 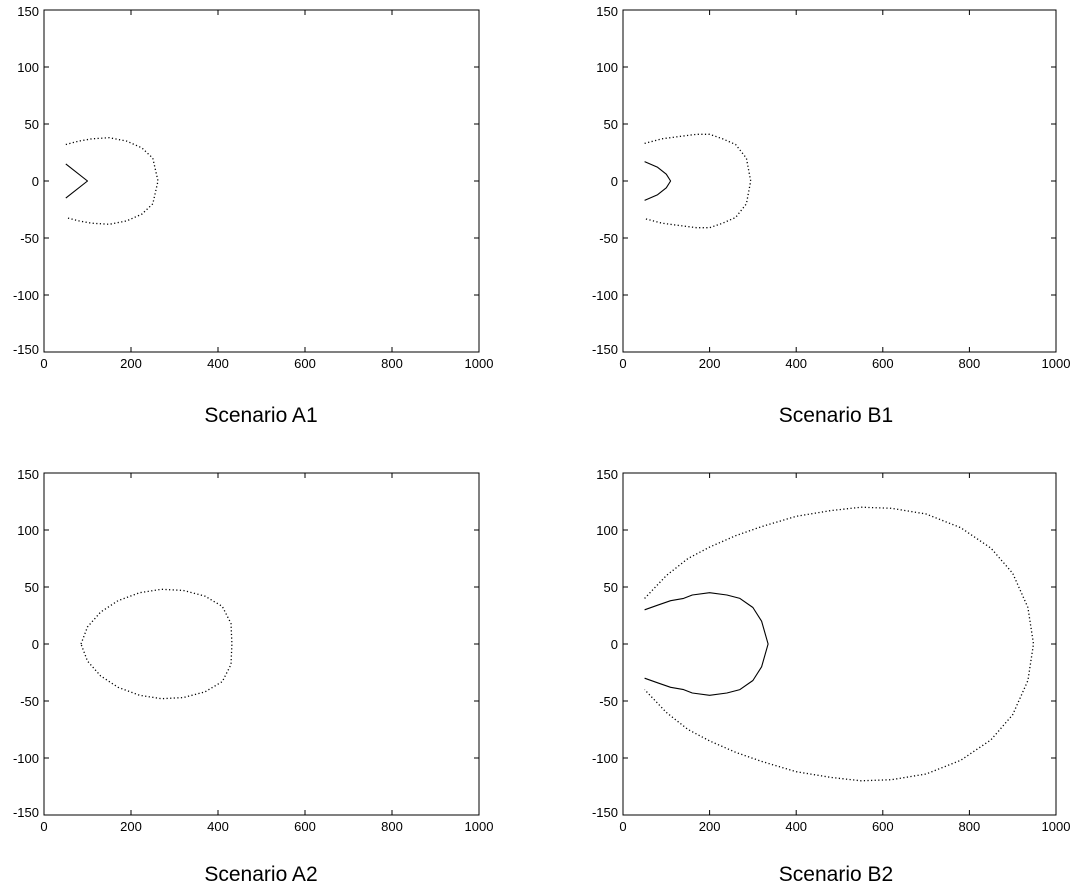 What do you see at coordinates (261, 874) in the screenshot?
I see `caption-scenario-a2: Scenario A2` at bounding box center [261, 874].